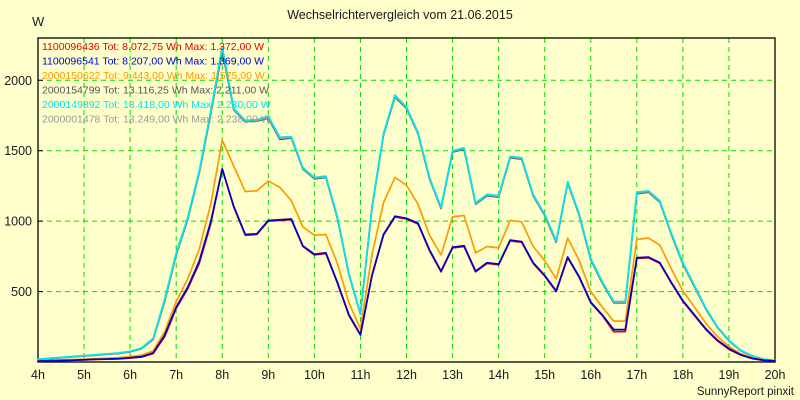  I want to click on x-tick-label: 13h, so click(452, 375).